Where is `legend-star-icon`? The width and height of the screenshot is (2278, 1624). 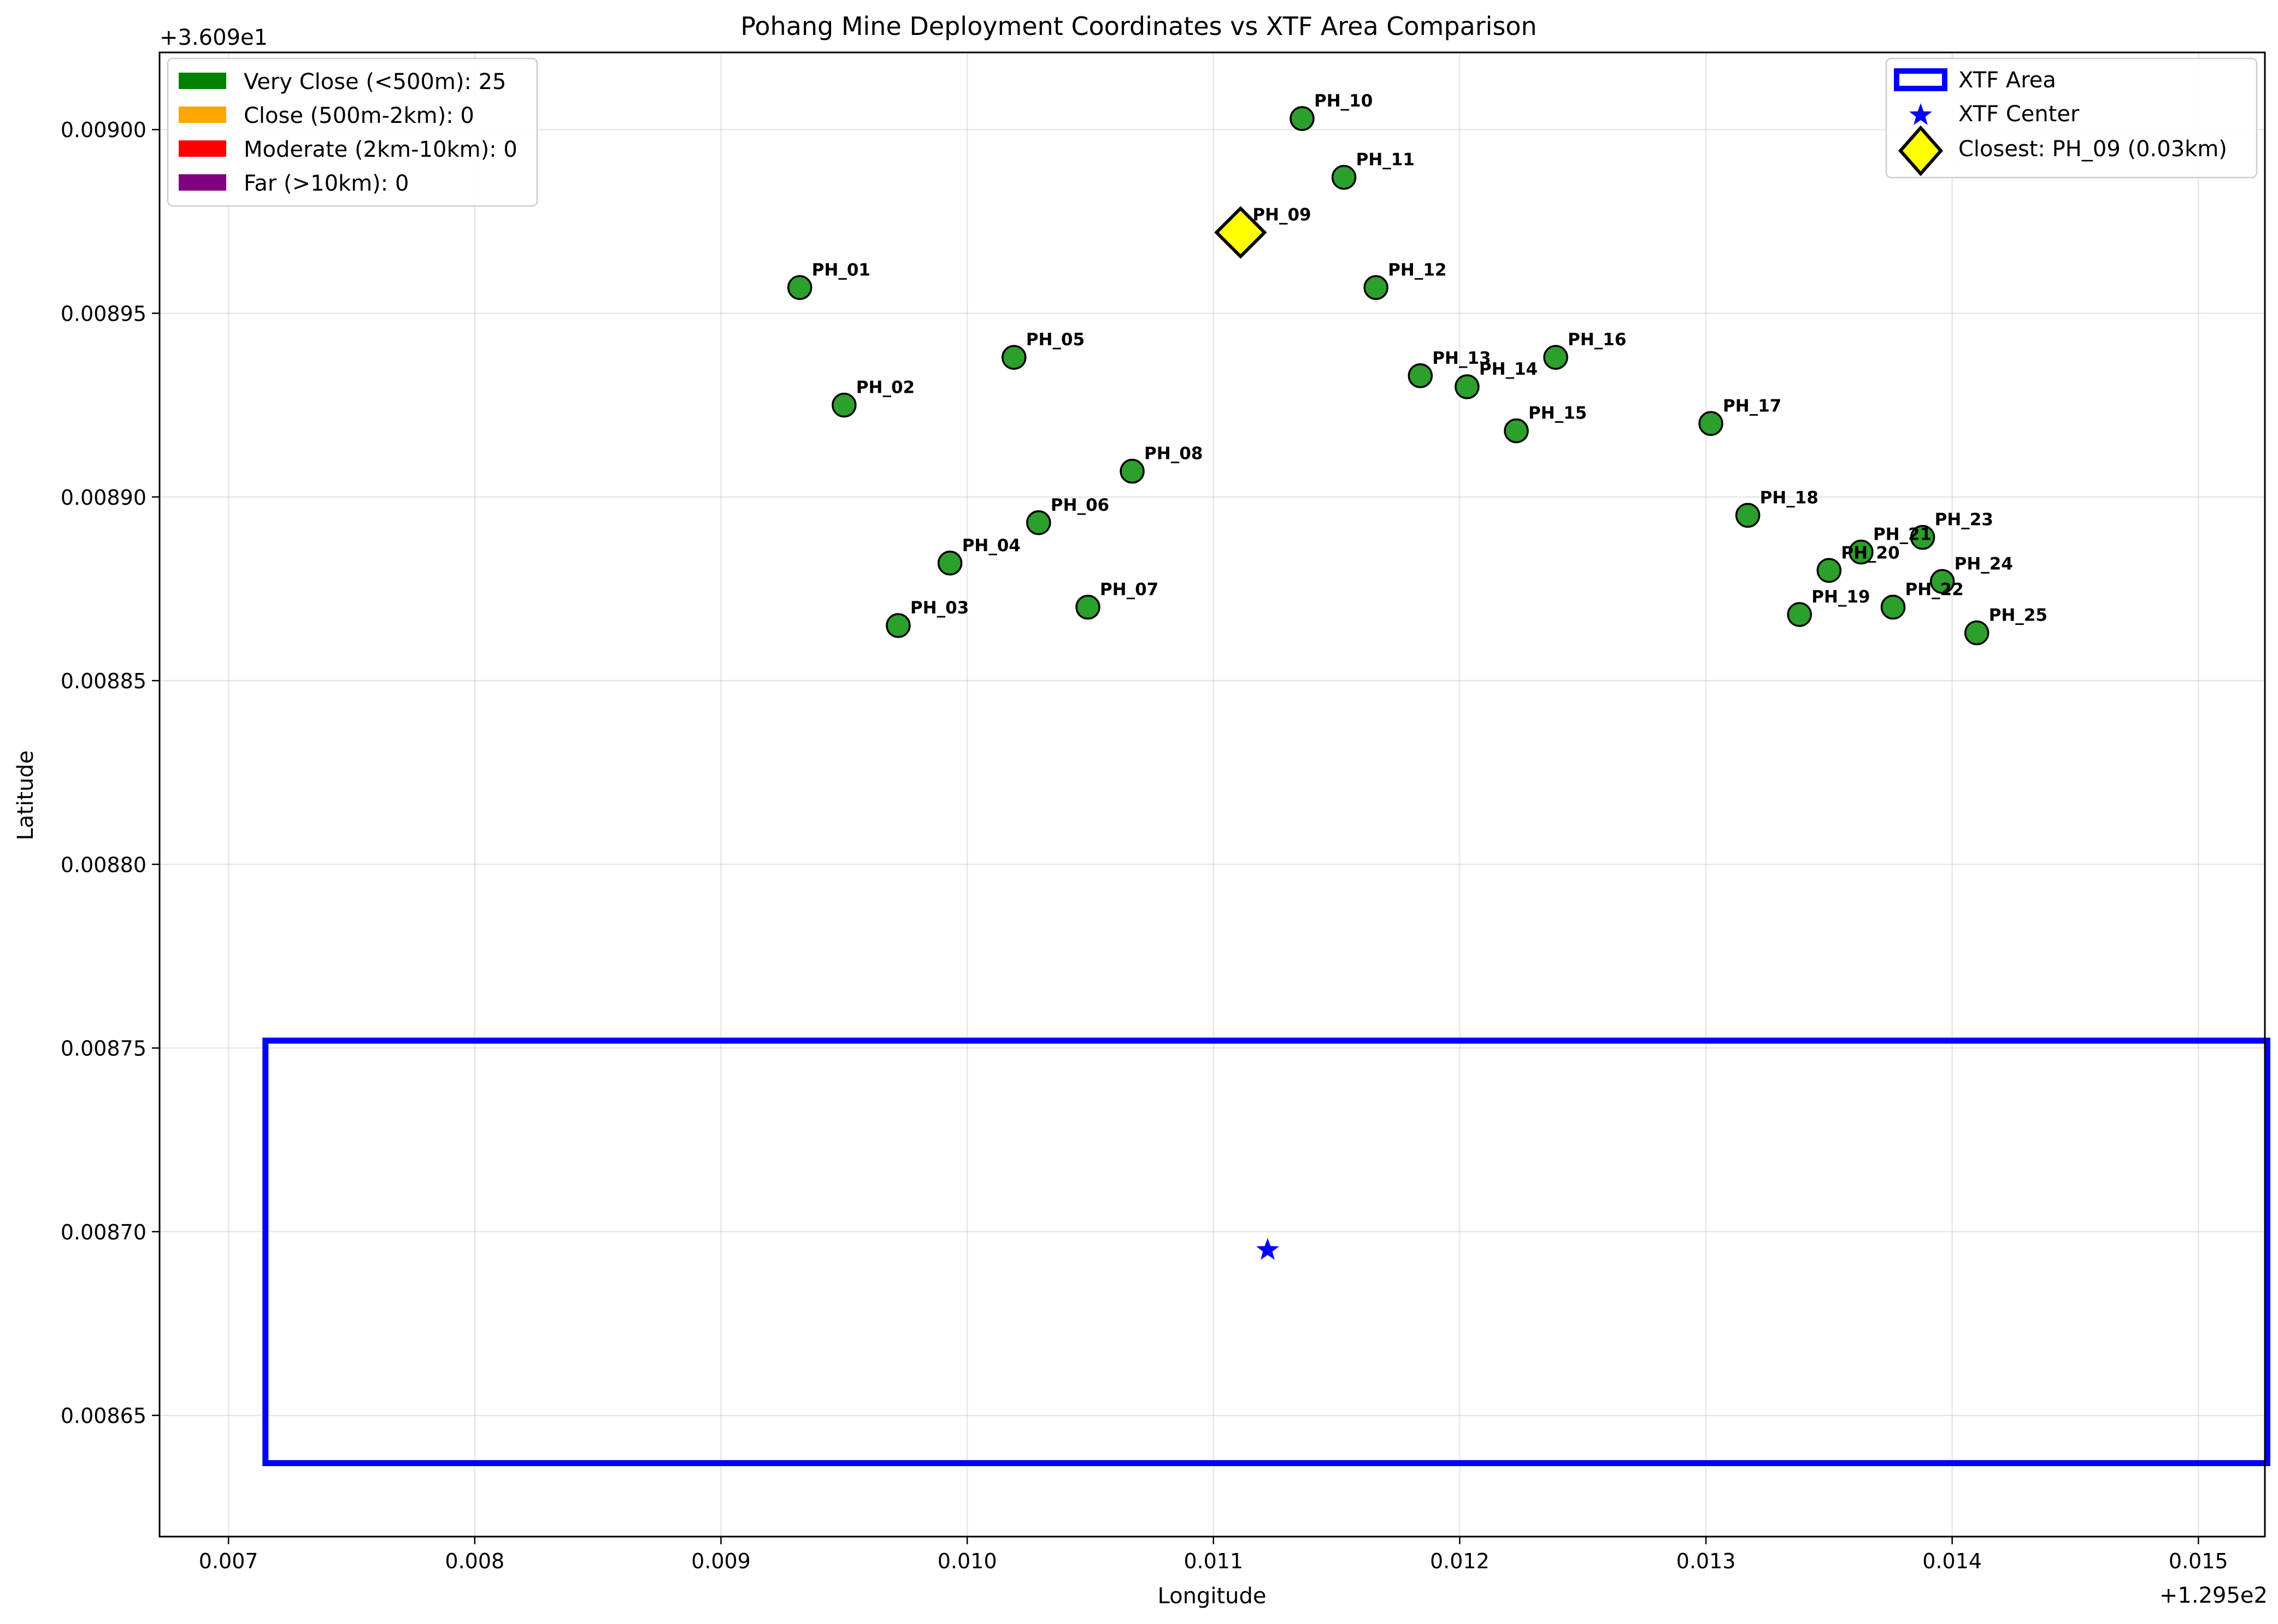 legend-star-icon is located at coordinates (1920, 114).